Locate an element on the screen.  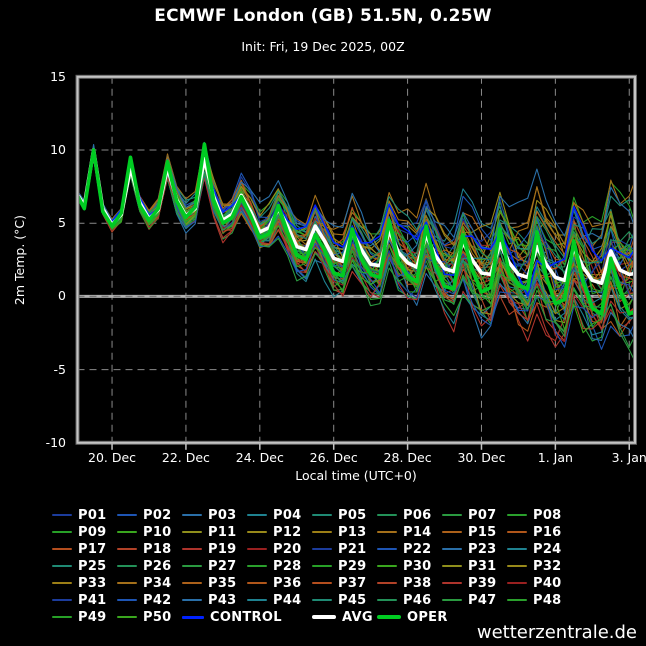
x-tick-label: 26. Dec is located at coordinates (333, 457).